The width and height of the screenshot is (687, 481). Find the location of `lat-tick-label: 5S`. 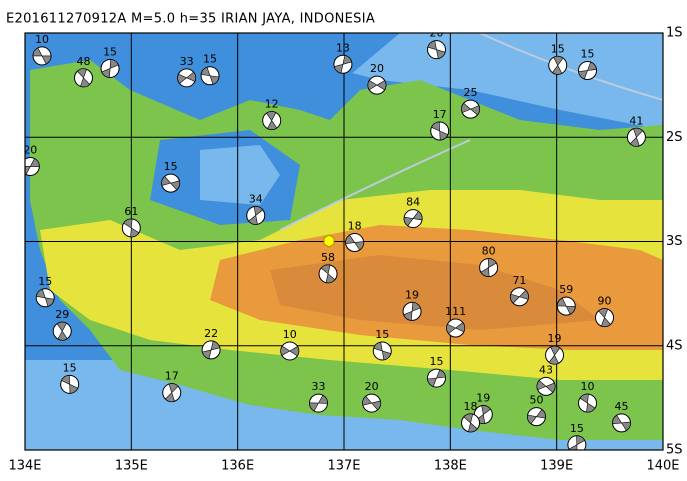

lat-tick-label: 5S is located at coordinates (674, 450).